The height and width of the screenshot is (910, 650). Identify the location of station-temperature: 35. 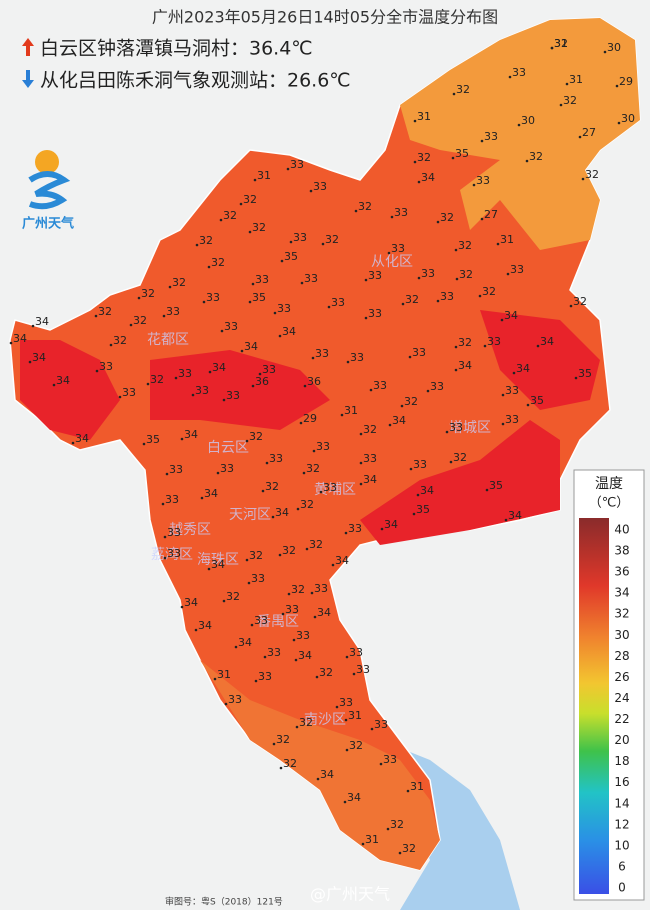
(423, 509).